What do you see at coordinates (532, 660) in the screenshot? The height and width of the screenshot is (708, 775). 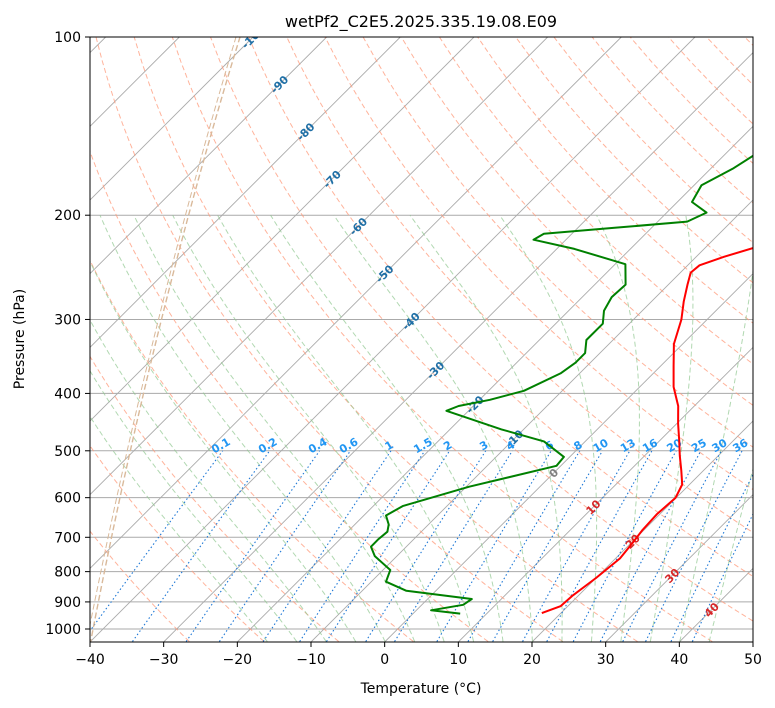 I see `x-tick-label: 20` at bounding box center [532, 660].